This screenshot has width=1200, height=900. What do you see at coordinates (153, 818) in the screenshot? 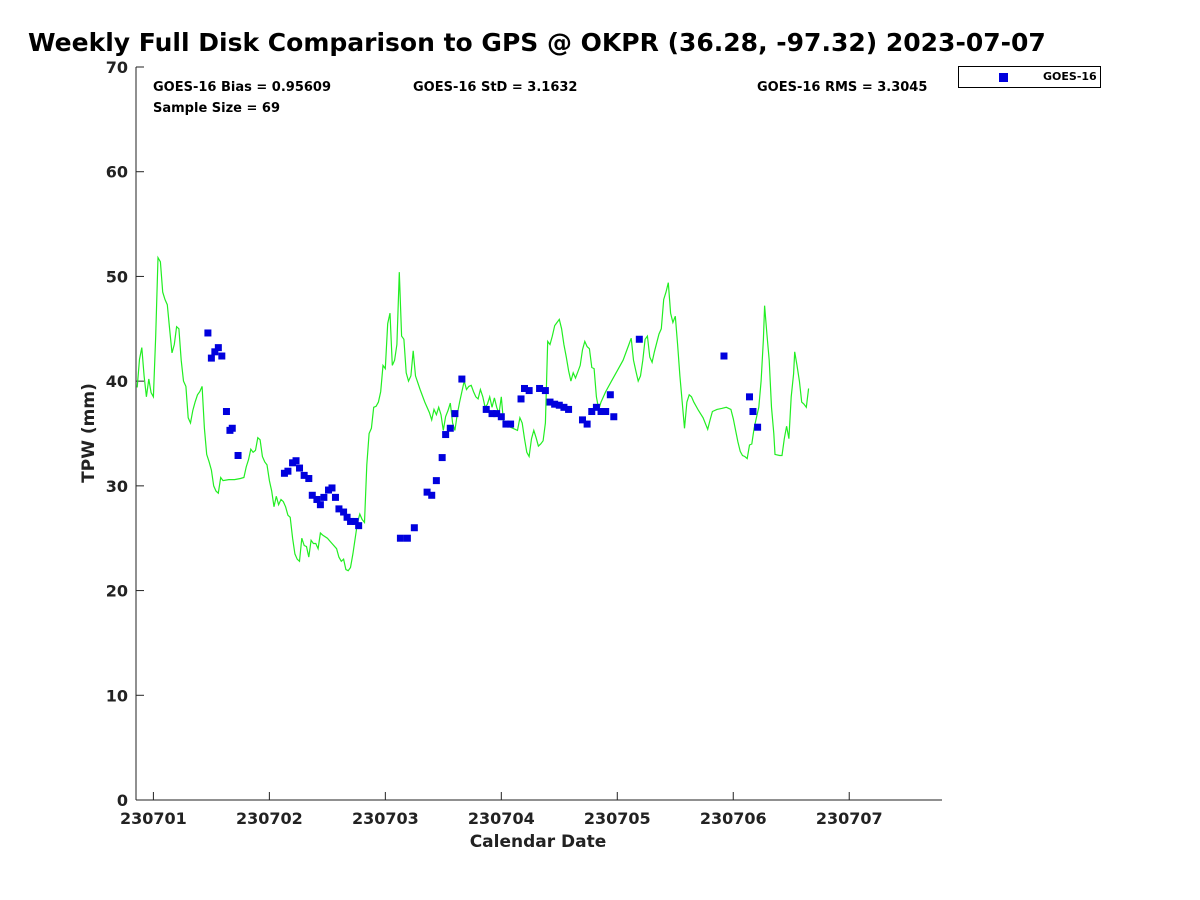
I see `x-tick-label: 230701` at bounding box center [153, 818].